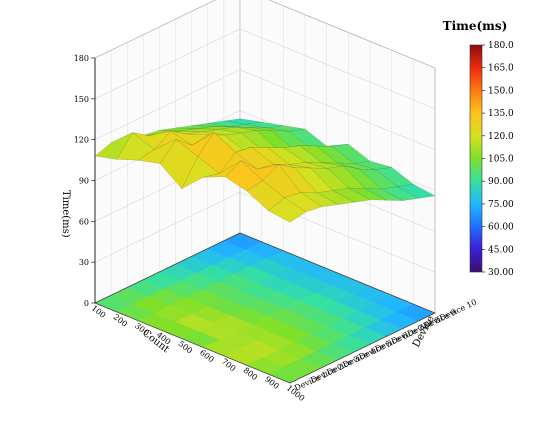  I want to click on colorbar-tick-label: 105.0, so click(501, 160).